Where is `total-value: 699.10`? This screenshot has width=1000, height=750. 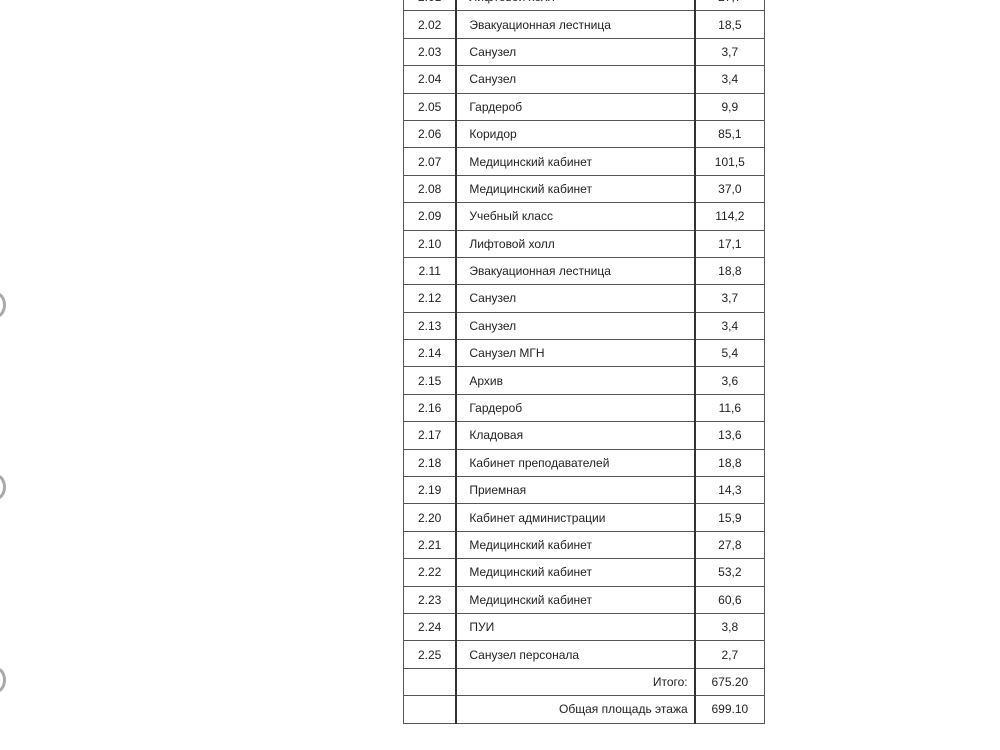 total-value: 699.10 is located at coordinates (729, 709).